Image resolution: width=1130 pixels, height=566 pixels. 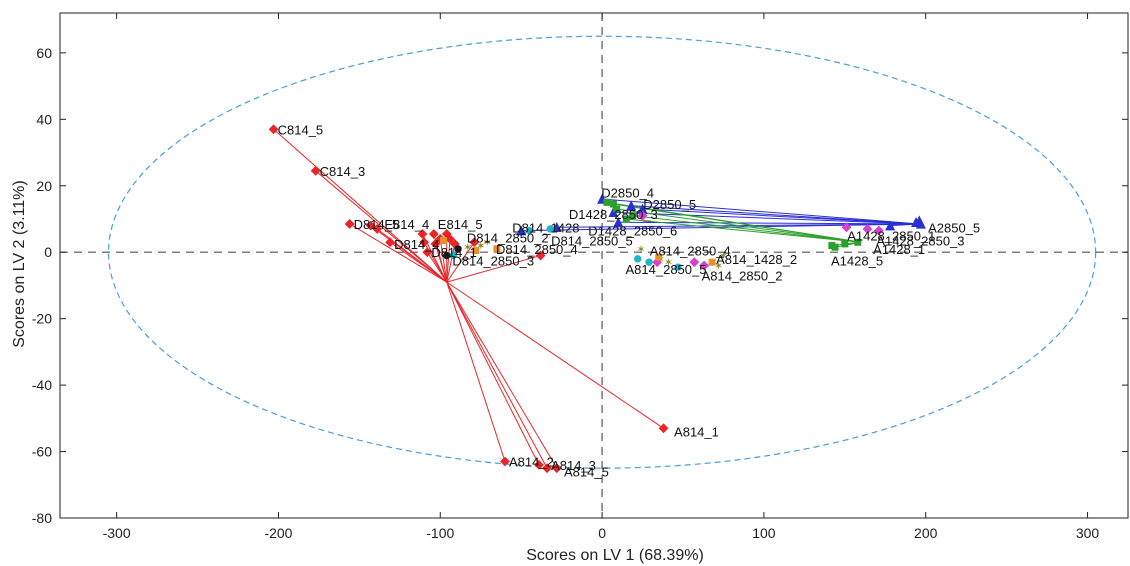 What do you see at coordinates (592, 241) in the screenshot?
I see `point-label: D814_2850_5` at bounding box center [592, 241].